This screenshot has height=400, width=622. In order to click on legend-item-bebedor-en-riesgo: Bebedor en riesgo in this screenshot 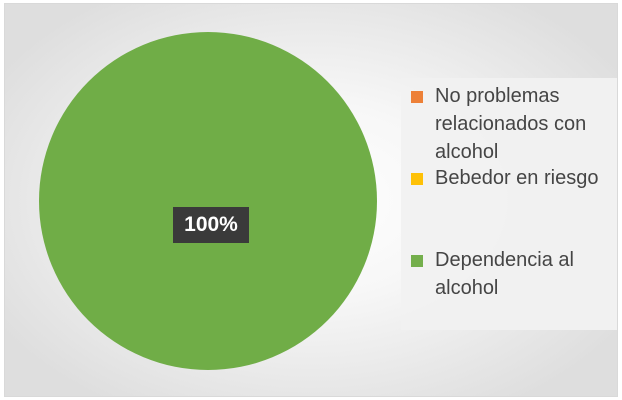, I will do `click(511, 178)`.